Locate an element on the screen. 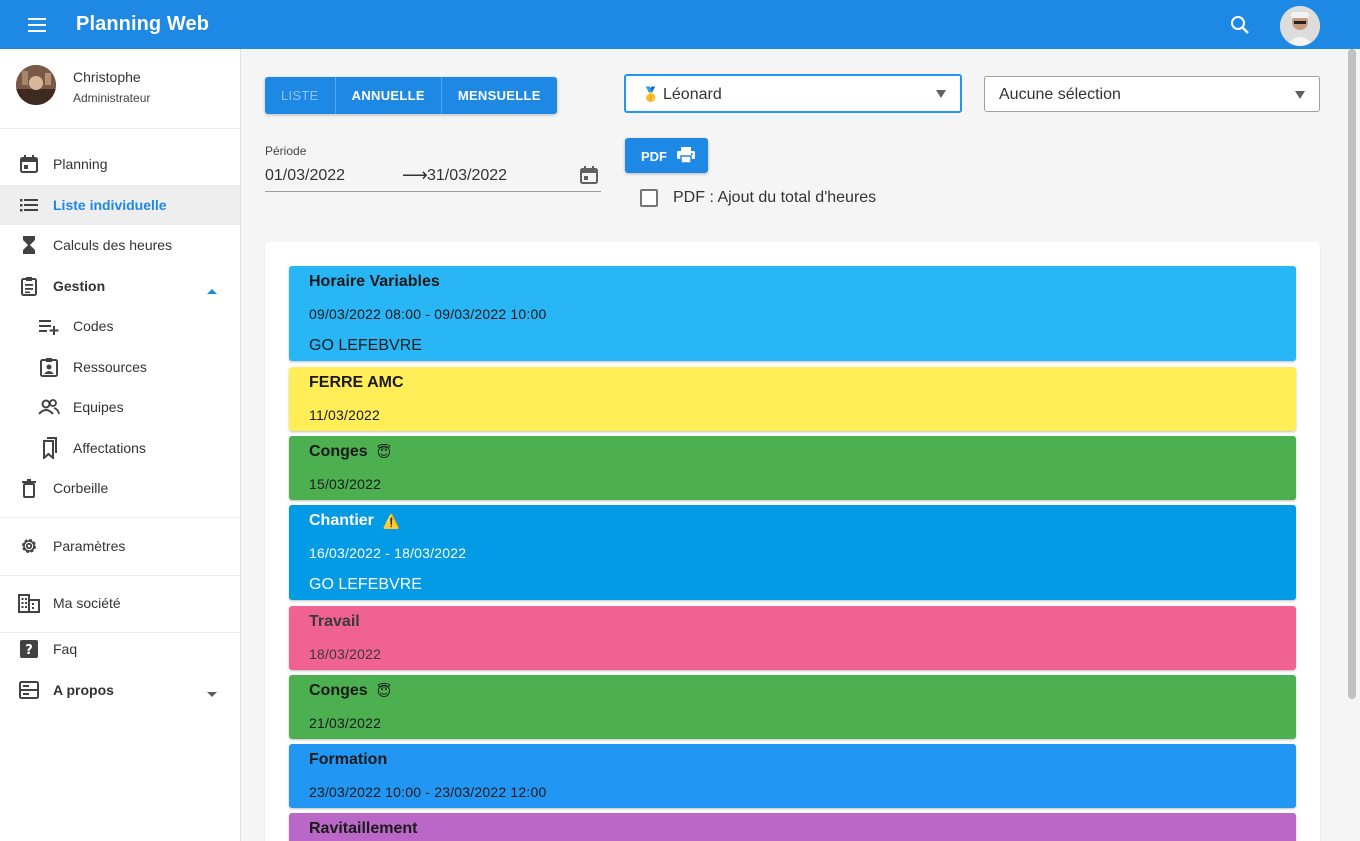 The height and width of the screenshot is (841, 1360). sidebar-item-gestion: Gestion is located at coordinates (120, 286).